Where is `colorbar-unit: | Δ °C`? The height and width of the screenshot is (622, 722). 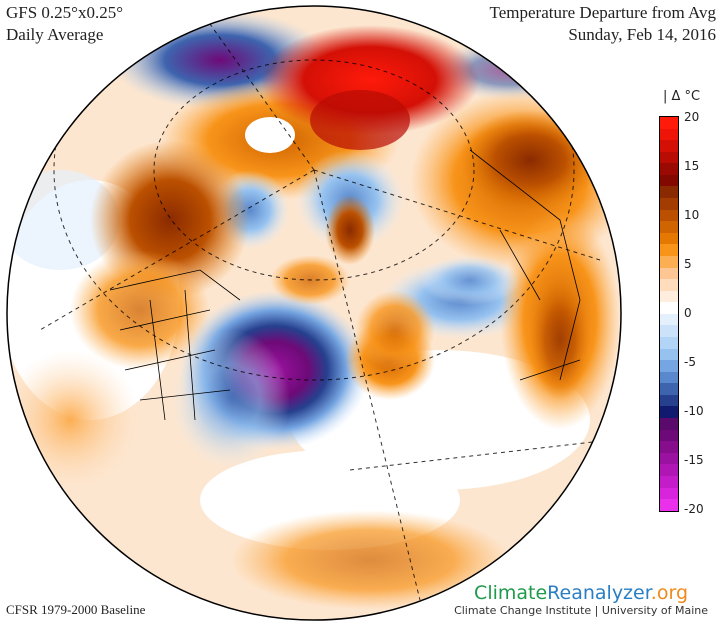 colorbar-unit: | Δ °C is located at coordinates (682, 96).